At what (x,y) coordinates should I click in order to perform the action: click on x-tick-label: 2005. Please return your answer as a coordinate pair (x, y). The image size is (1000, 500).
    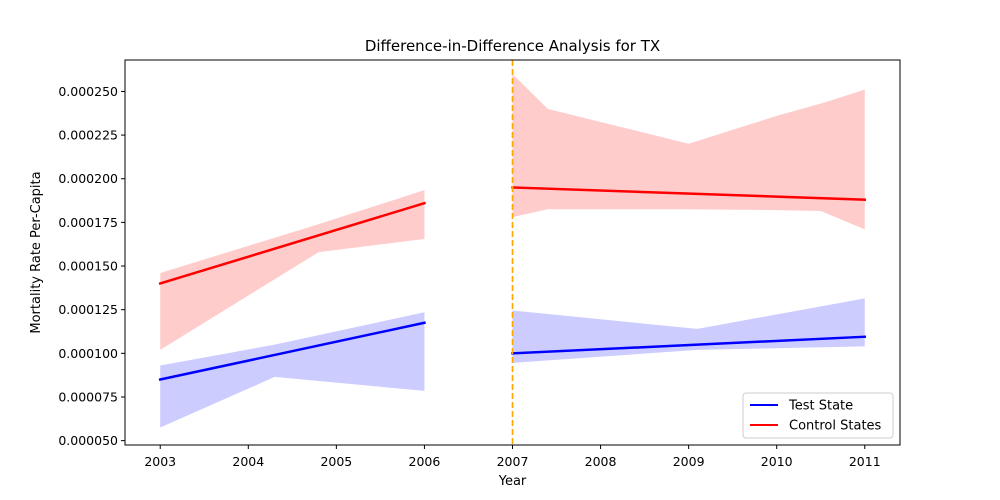
    Looking at the image, I should click on (336, 461).